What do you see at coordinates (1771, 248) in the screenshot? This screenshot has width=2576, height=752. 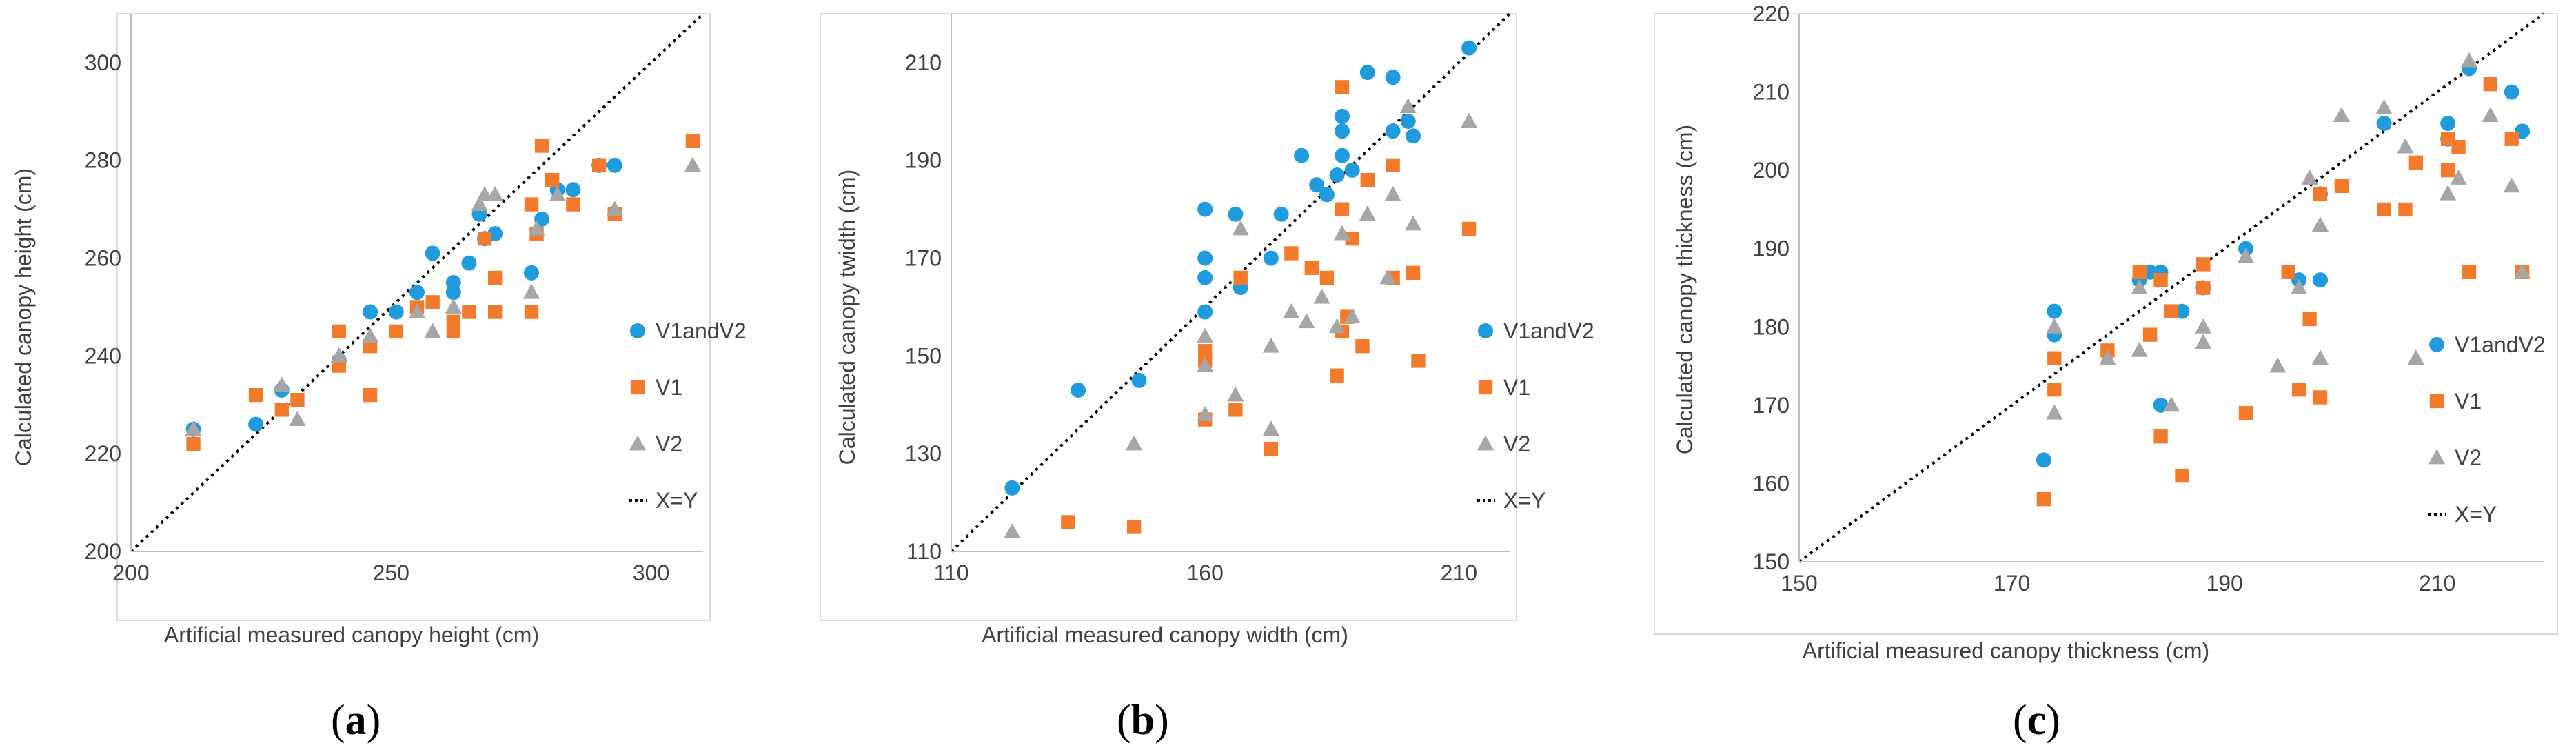 I see `y-tick-label: 190` at bounding box center [1771, 248].